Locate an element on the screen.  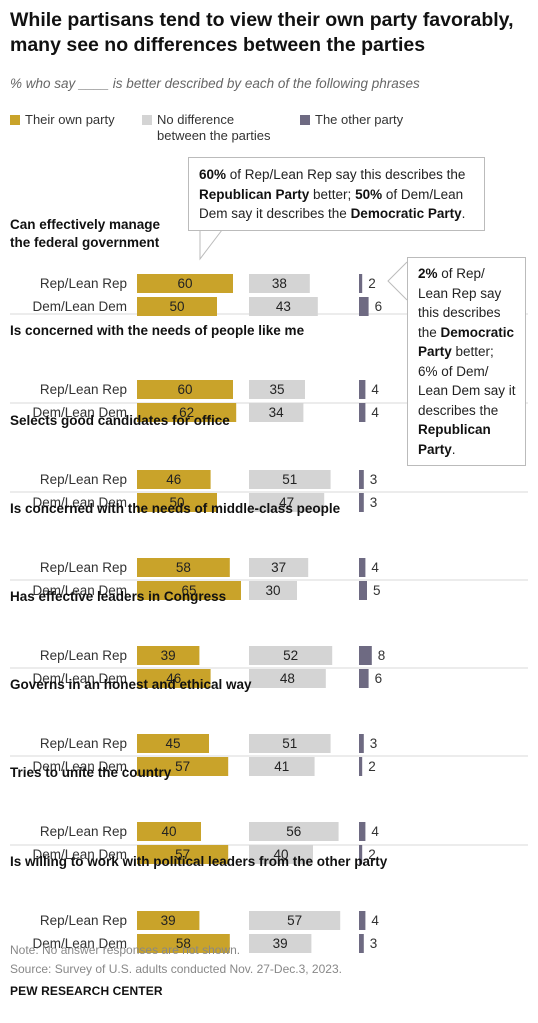
group-label-1-line-2: the federal government is located at coordinates (85, 242).